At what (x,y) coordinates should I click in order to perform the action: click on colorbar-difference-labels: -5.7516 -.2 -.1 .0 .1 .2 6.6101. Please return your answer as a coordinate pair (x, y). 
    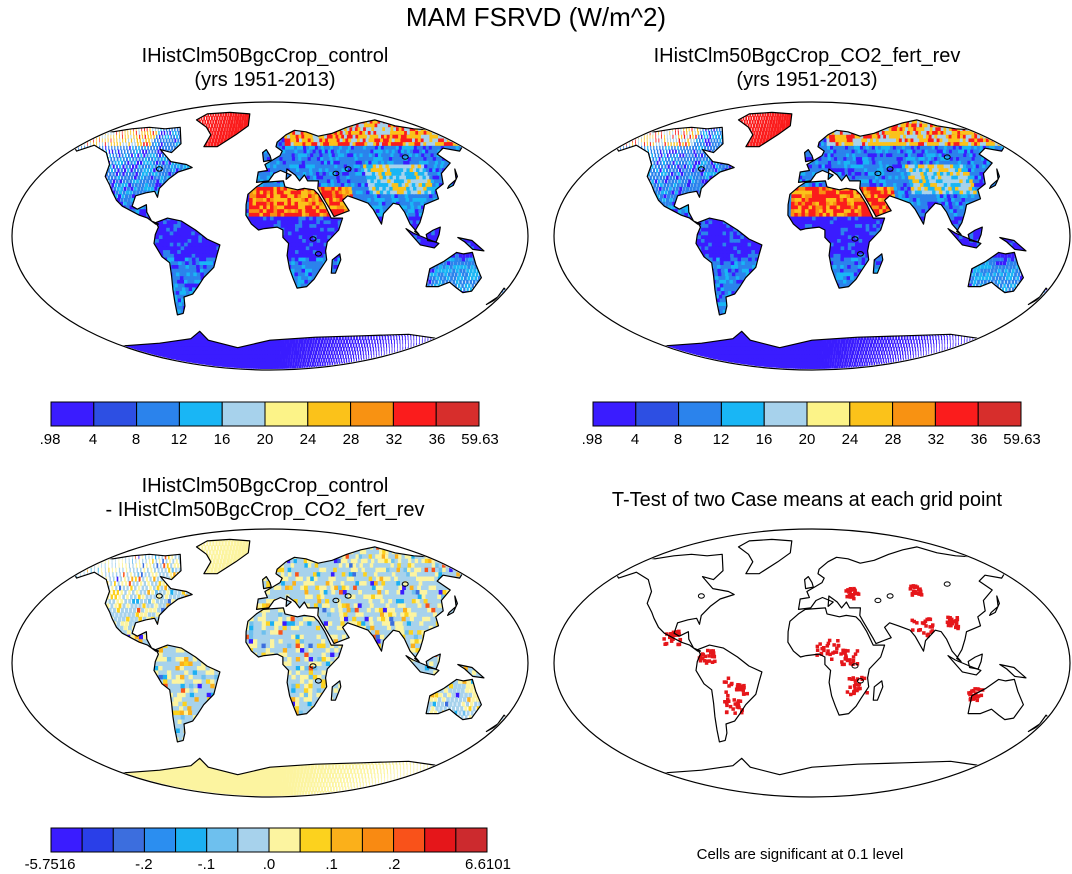
    Looking at the image, I should click on (268, 865).